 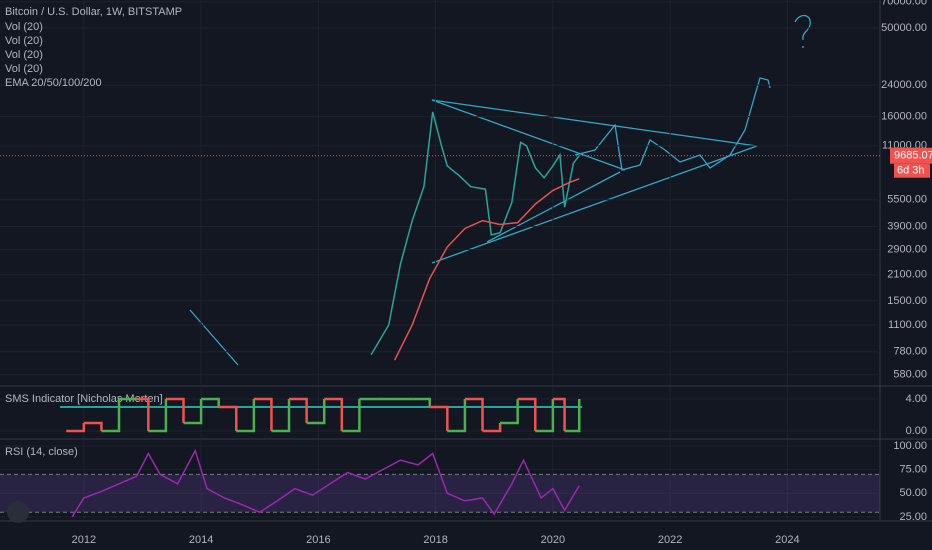 What do you see at coordinates (913, 517) in the screenshot?
I see `y-tick-label: 25.00` at bounding box center [913, 517].